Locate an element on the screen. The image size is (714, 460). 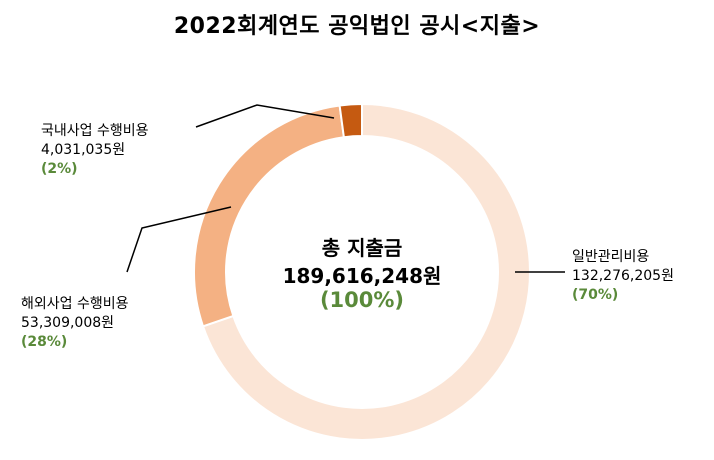
leader-line-domestic is located at coordinates (265, 116).